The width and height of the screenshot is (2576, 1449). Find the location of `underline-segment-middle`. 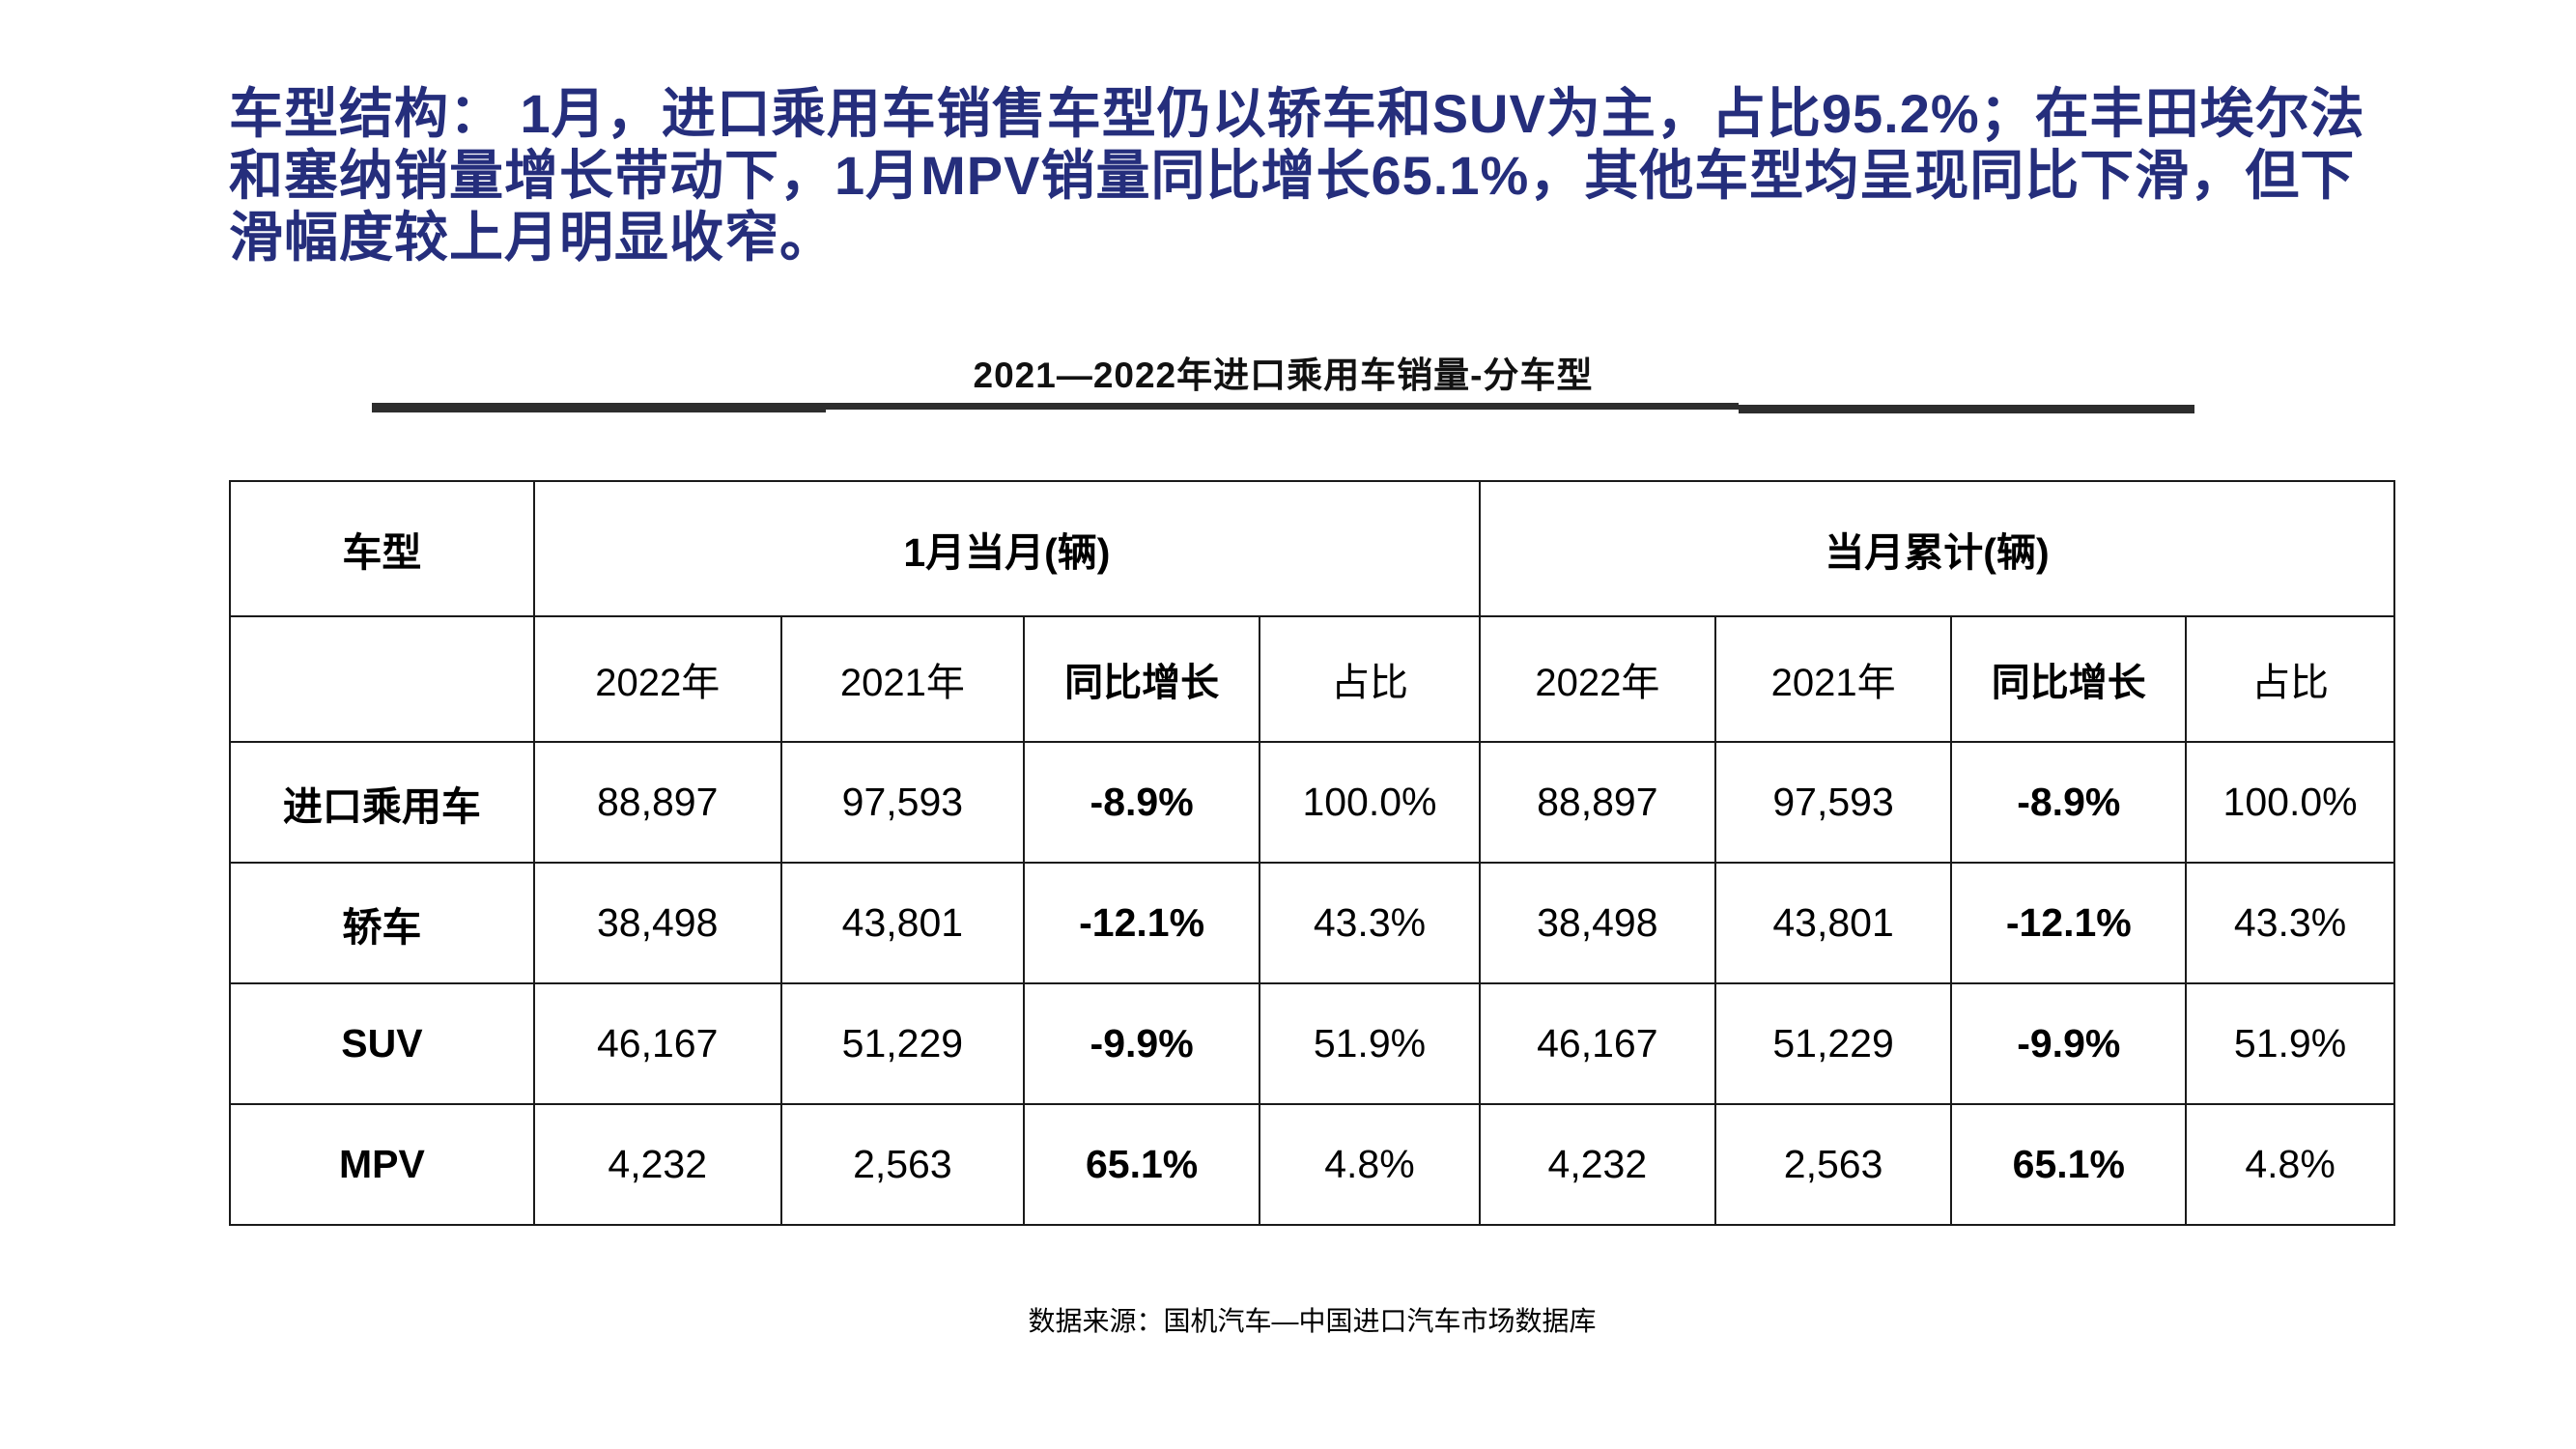

underline-segment-middle is located at coordinates (1282, 406).